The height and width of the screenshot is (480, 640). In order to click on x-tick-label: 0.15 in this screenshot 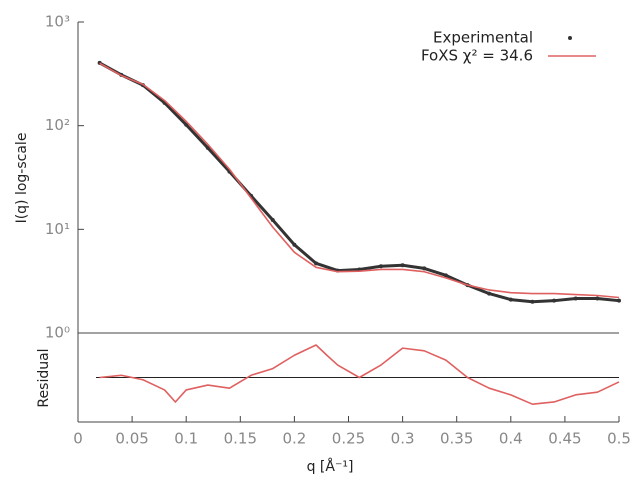, I will do `click(240, 439)`.